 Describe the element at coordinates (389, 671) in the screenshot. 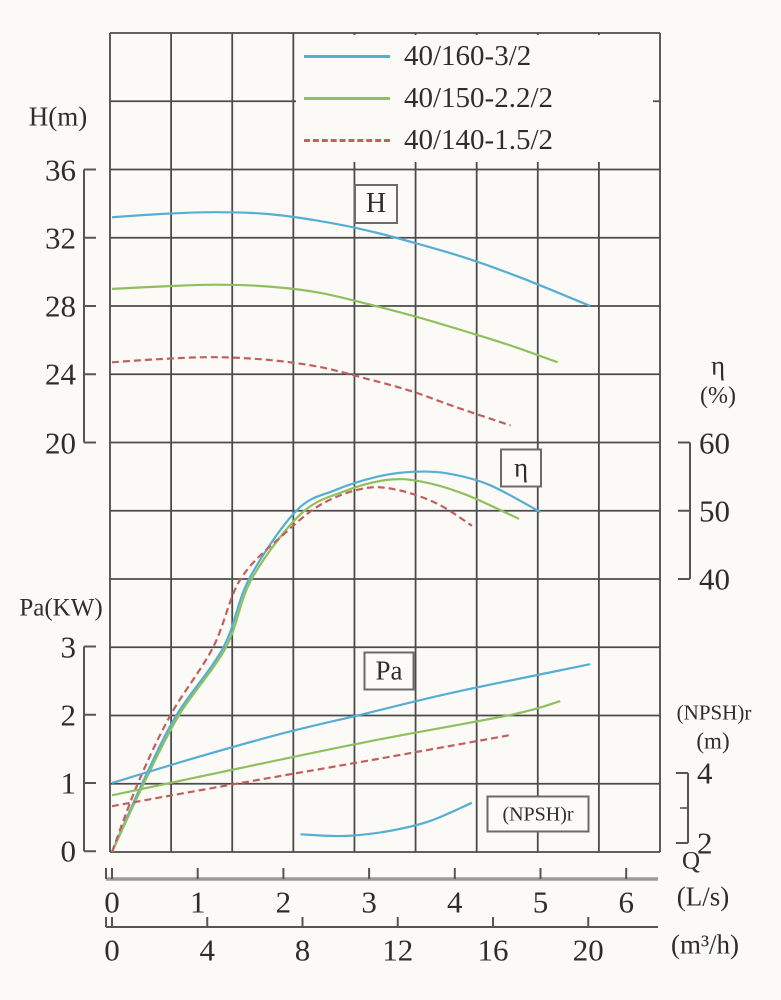

I see `power-section-label: Pa` at that location.